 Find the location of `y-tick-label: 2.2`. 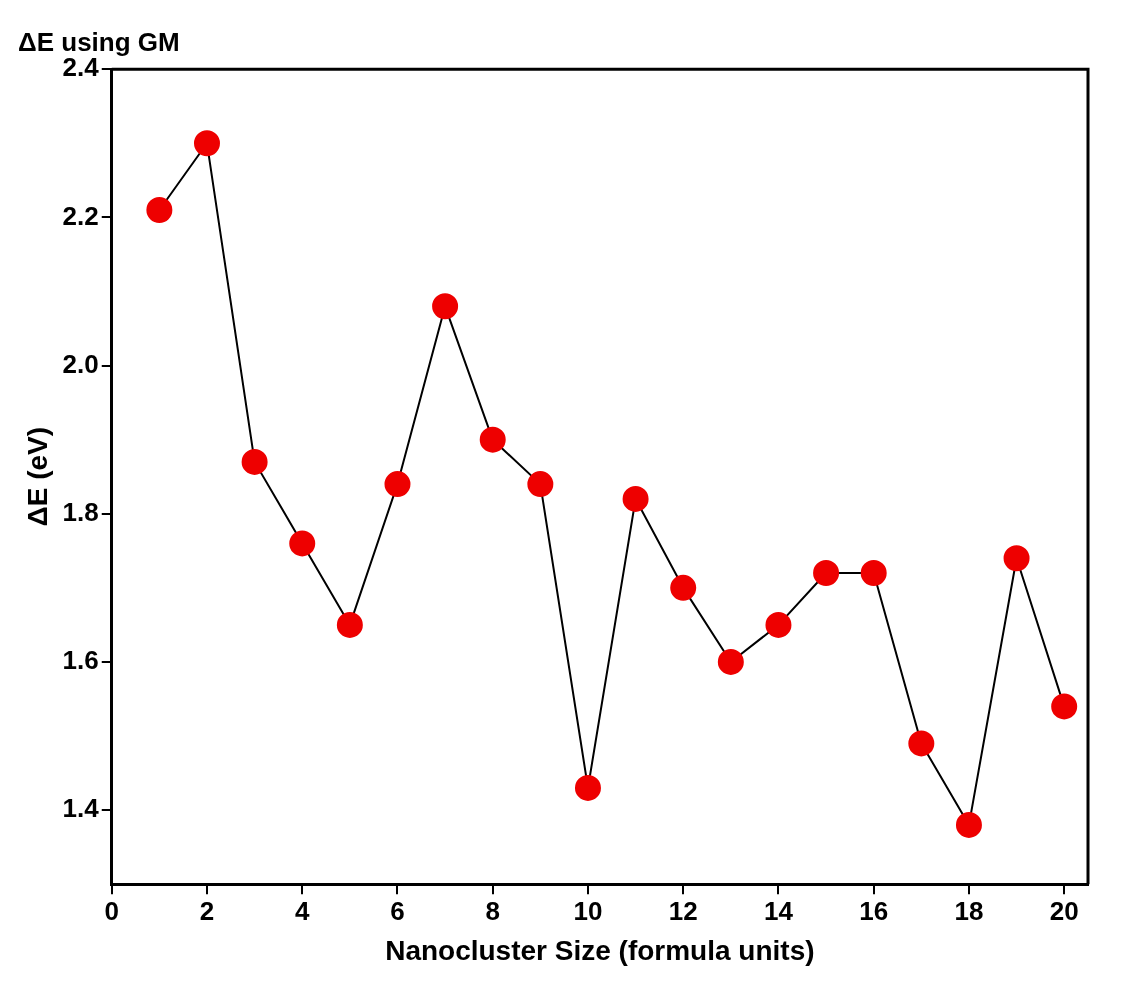

y-tick-label: 2.2 is located at coordinates (80, 215).